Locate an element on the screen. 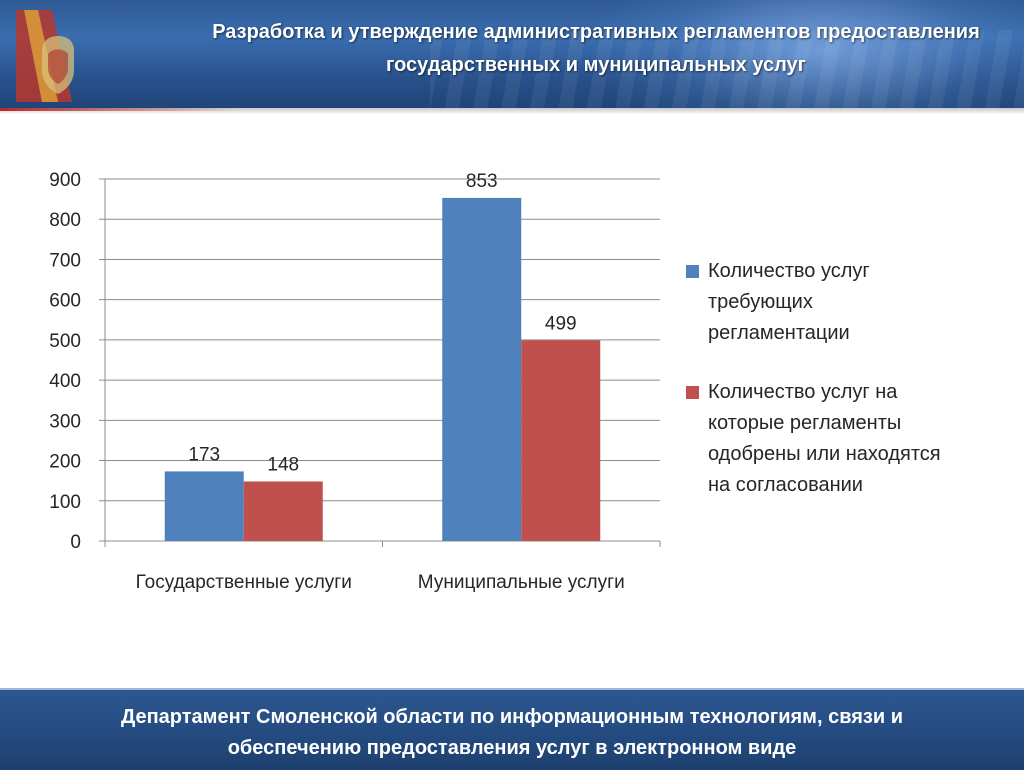  data-label: 173 is located at coordinates (204, 454).